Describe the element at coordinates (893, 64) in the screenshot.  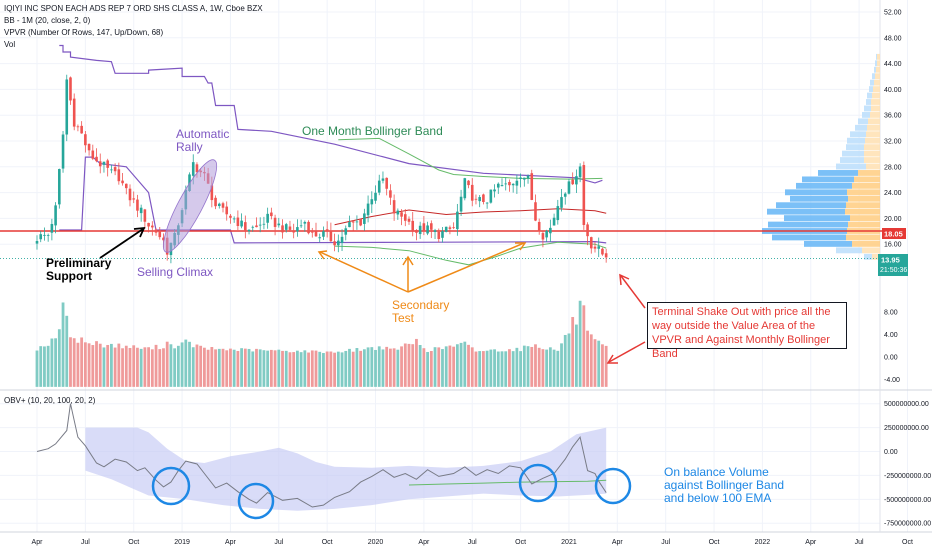
I see `price-tick-label: 44.00` at that location.